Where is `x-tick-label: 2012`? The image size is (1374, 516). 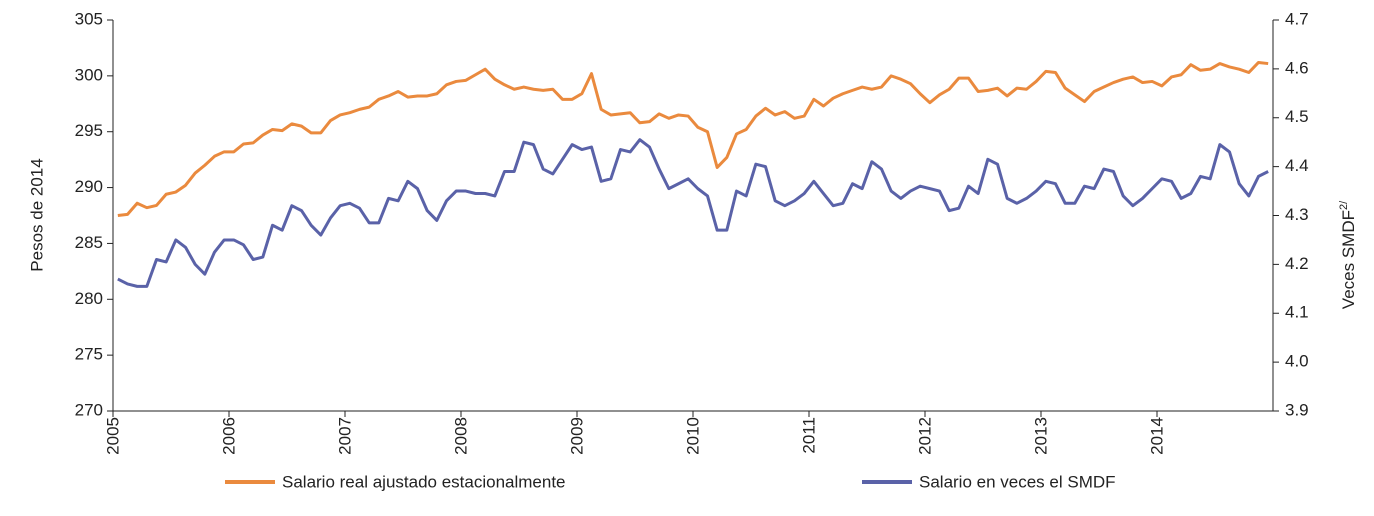
x-tick-label: 2012 is located at coordinates (924, 436).